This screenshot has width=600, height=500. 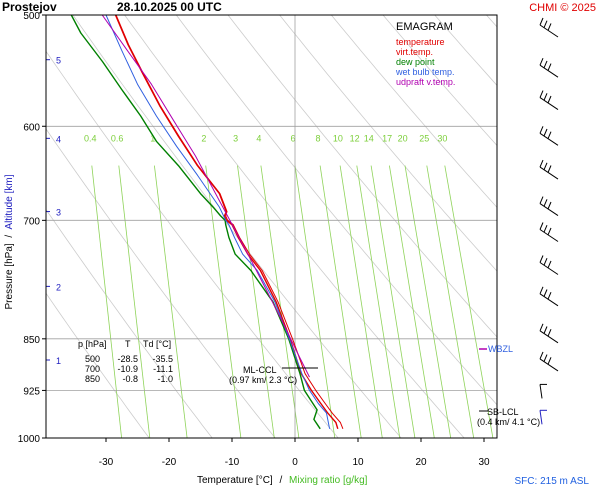 What do you see at coordinates (260, 370) in the screenshot?
I see `ml-ccl-label: ML-CCL` at bounding box center [260, 370].